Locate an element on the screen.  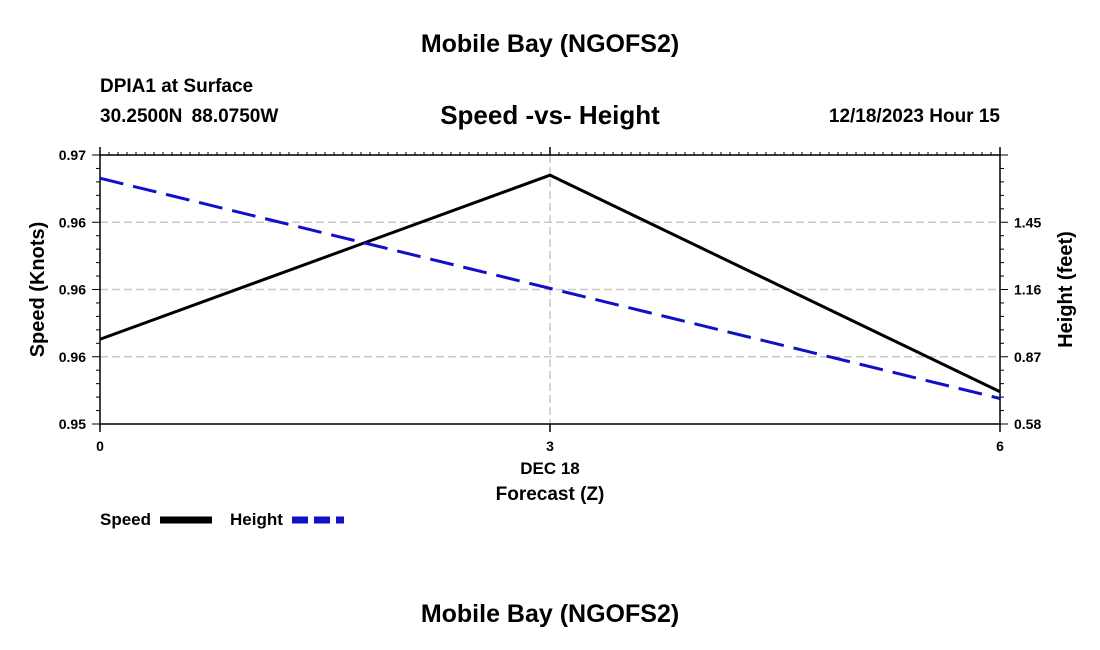
legend-label-height: Height is located at coordinates (256, 519).